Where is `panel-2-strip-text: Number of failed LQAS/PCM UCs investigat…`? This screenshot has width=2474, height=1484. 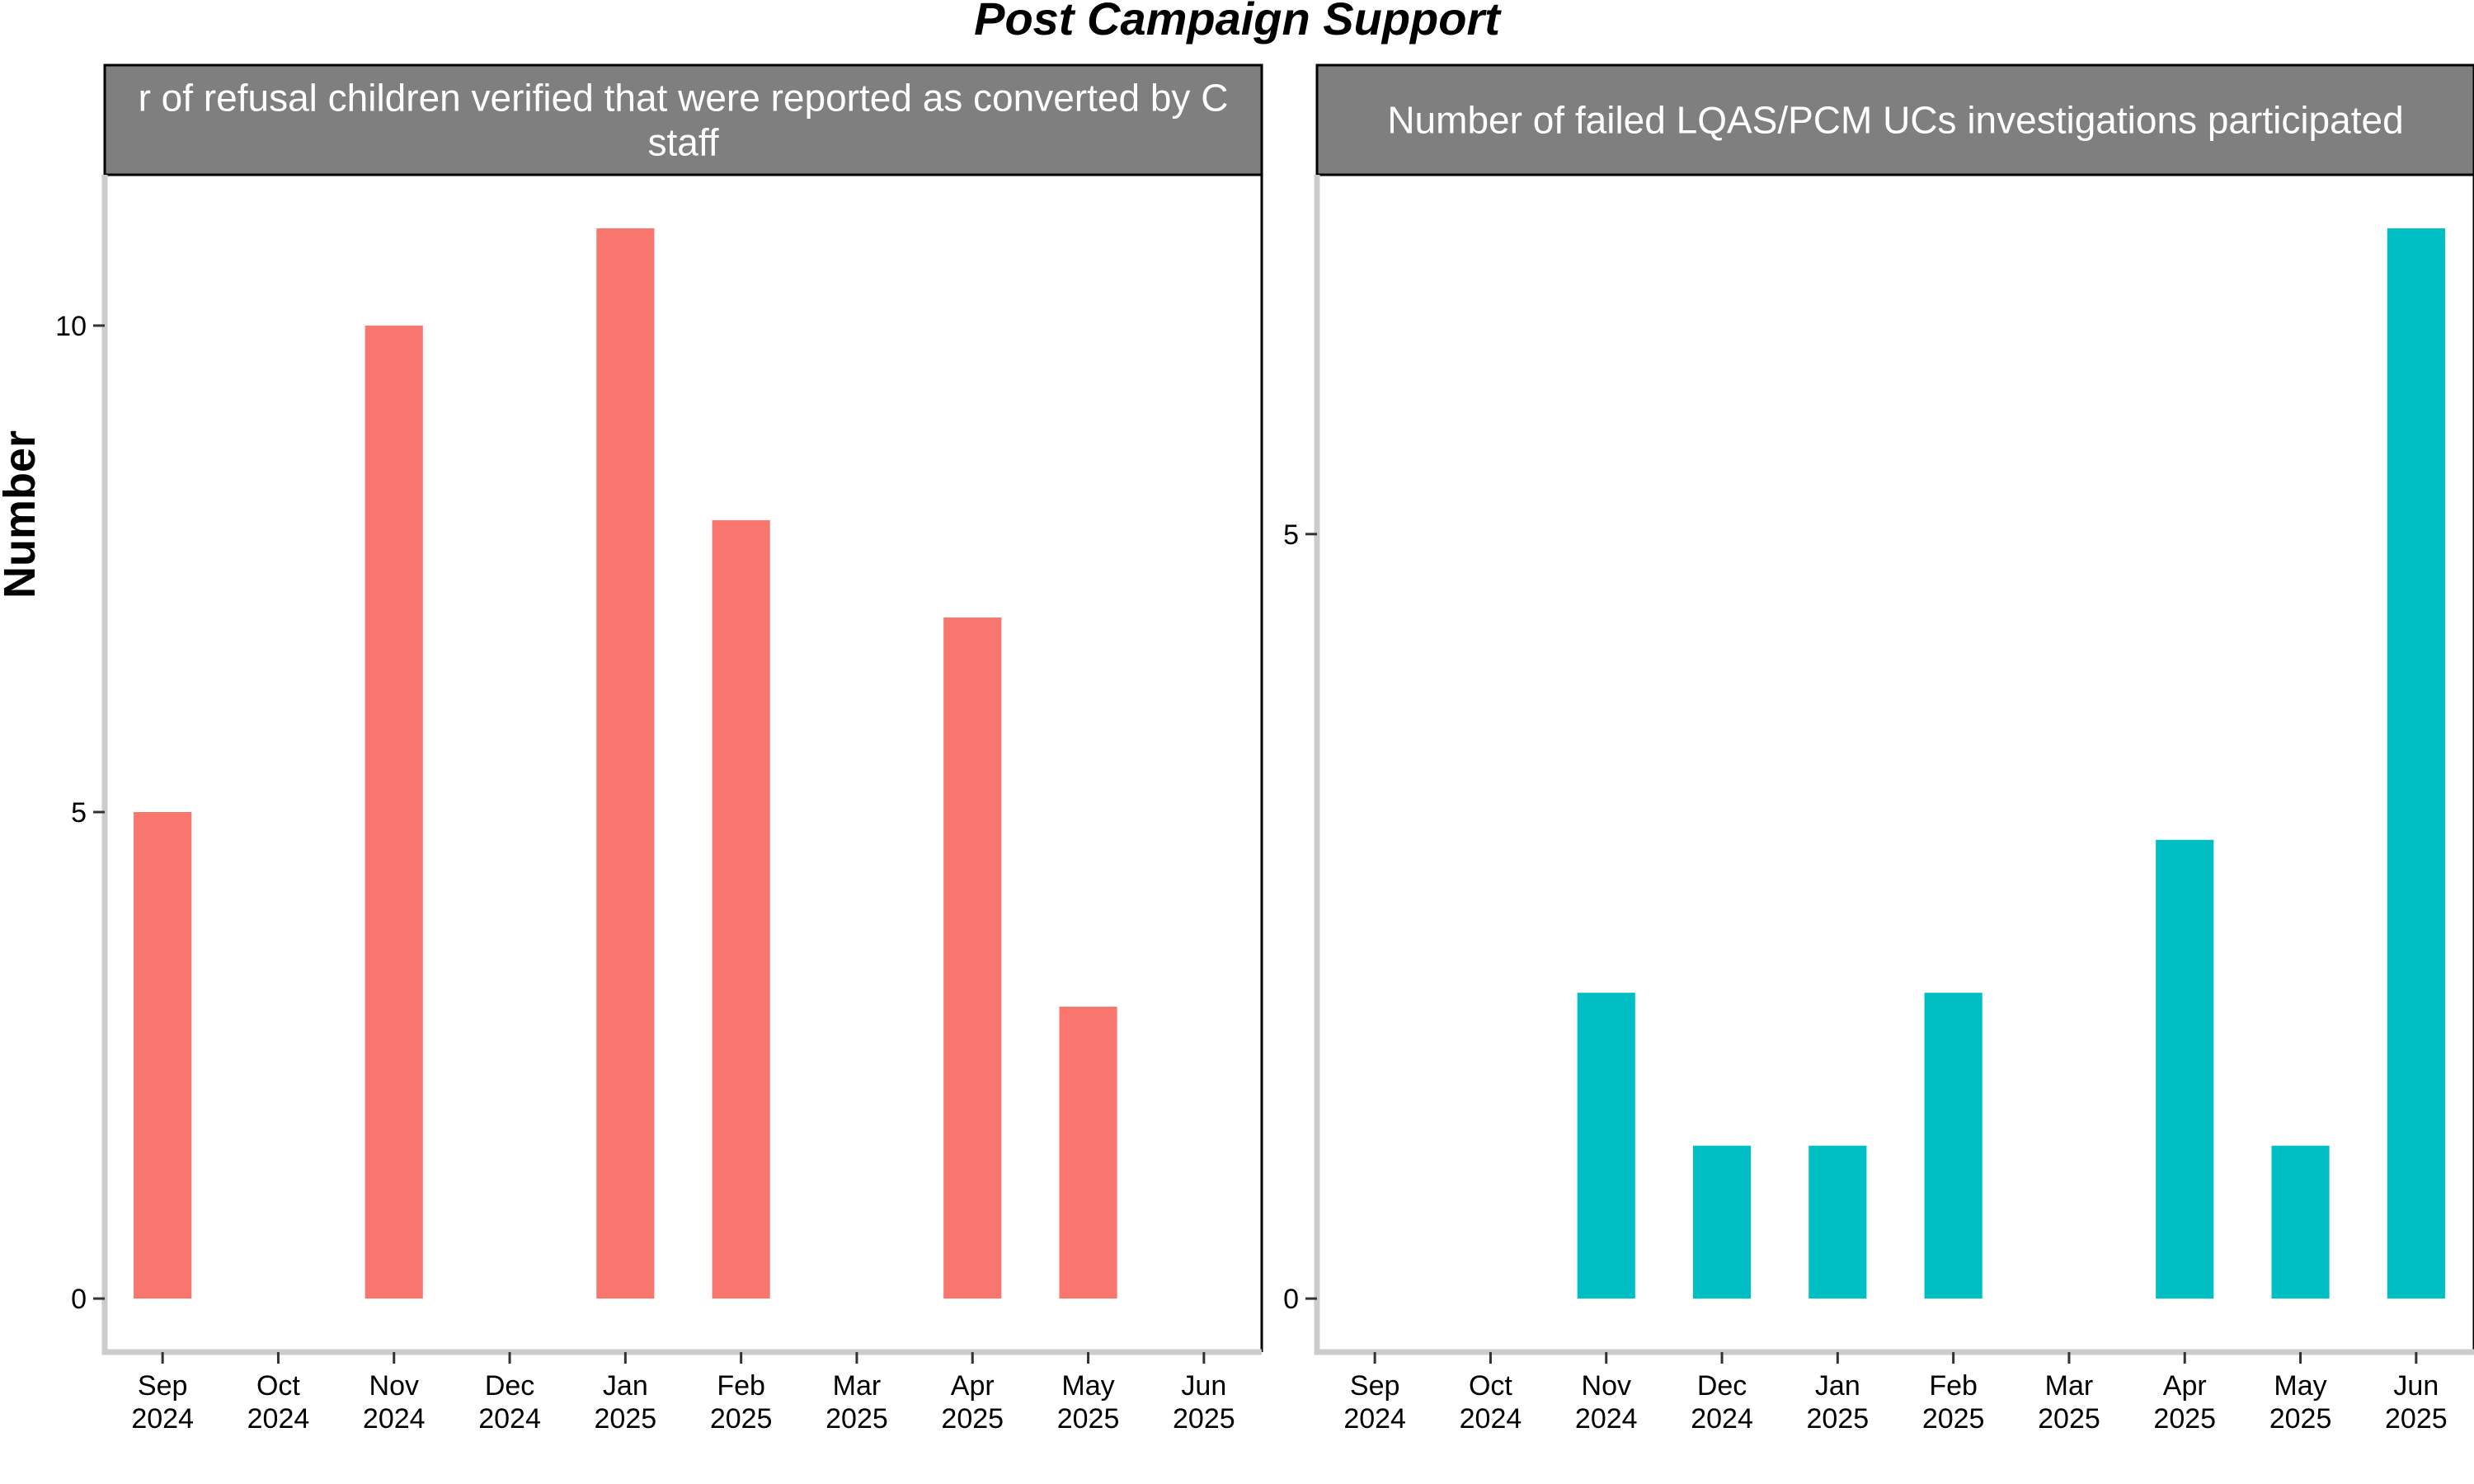 panel-2-strip-text: Number of failed LQAS/PCM UCs investigat… is located at coordinates (1895, 120).